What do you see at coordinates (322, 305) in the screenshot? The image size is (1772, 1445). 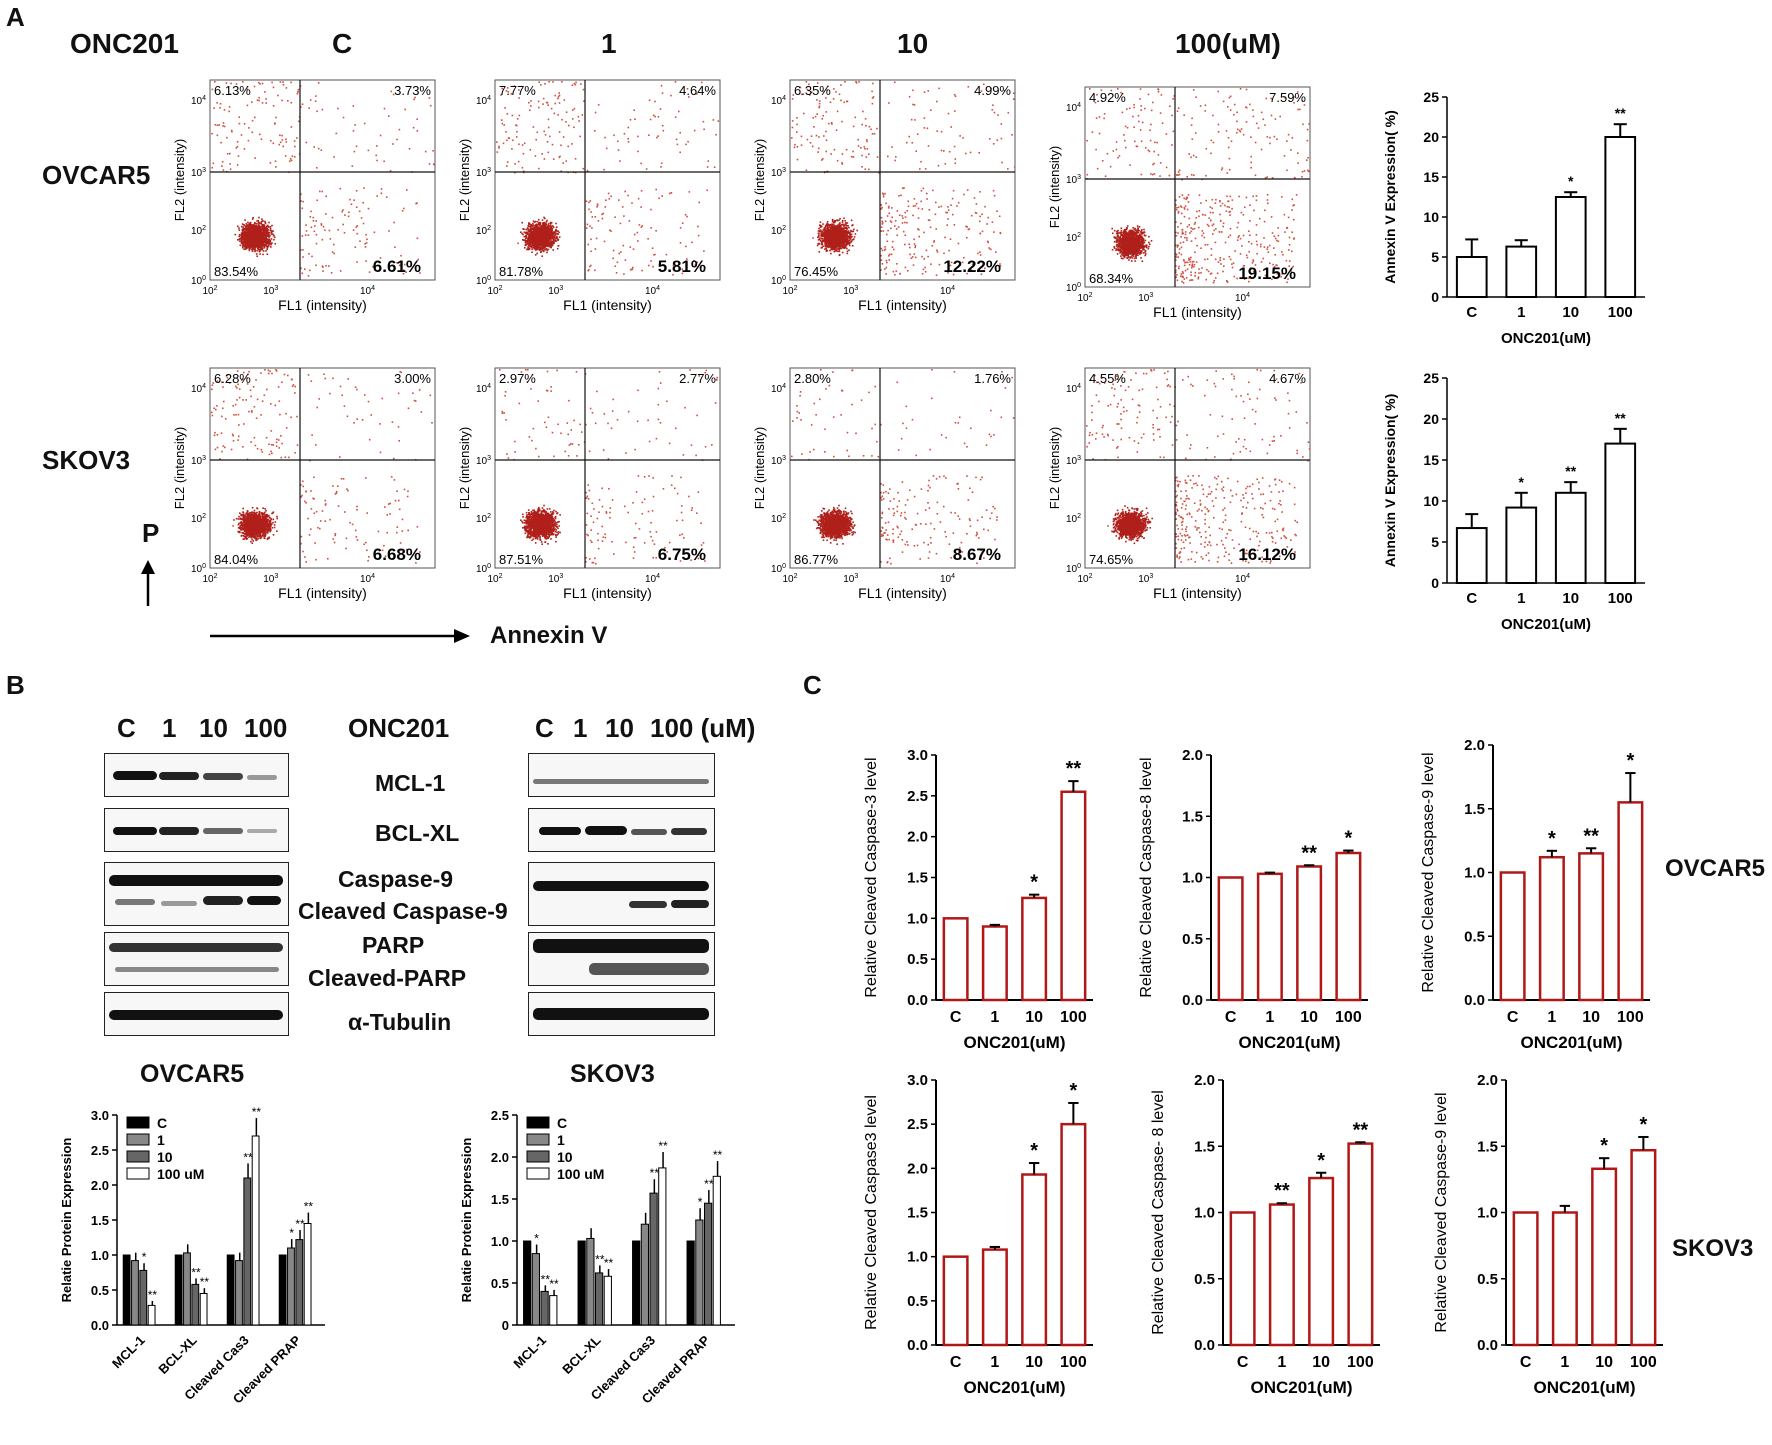 I see `x-axis-title: FL1 (intensity)` at bounding box center [322, 305].